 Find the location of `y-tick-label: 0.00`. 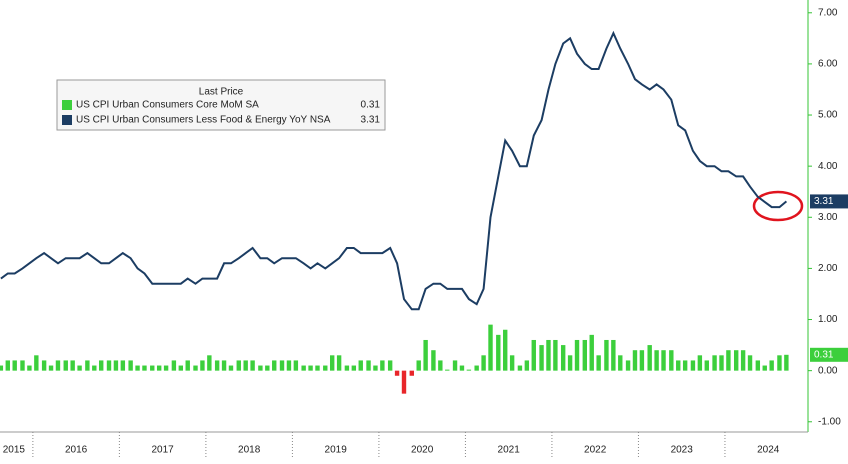

y-tick-label: 0.00 is located at coordinates (828, 370).